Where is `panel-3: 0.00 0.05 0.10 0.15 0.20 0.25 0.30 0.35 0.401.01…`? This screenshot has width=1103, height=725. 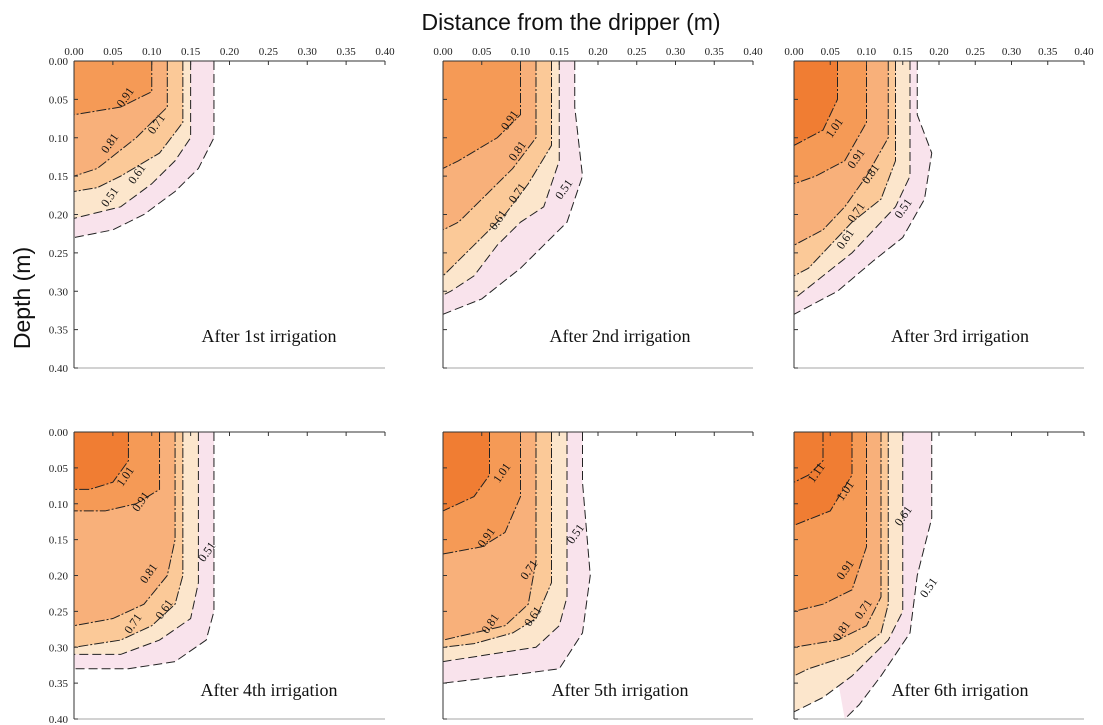 panel-3: 0.00 0.05 0.10 0.15 0.20 0.25 0.30 0.35 0.401.01… is located at coordinates (939, 207).